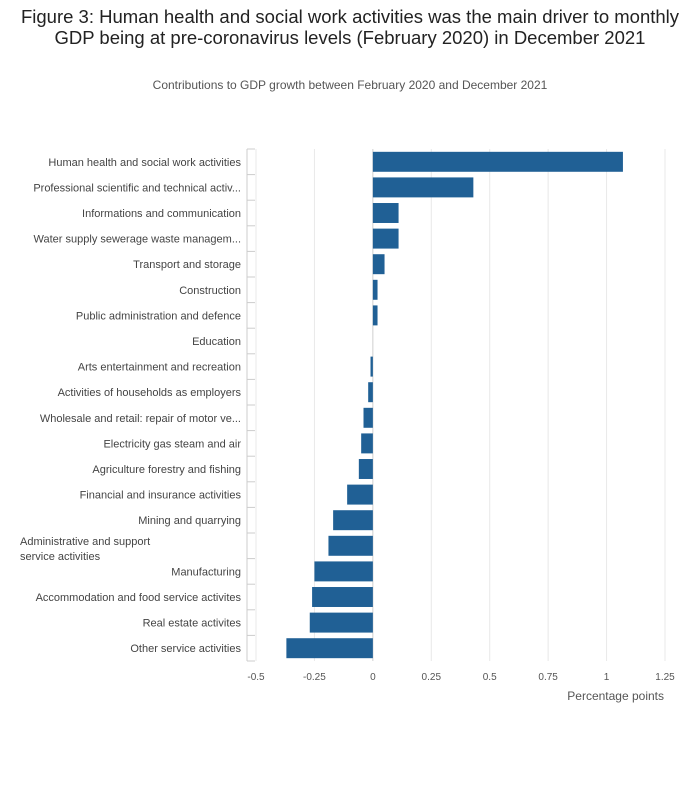 Image resolution: width=700 pixels, height=810 pixels. What do you see at coordinates (548, 677) in the screenshot?
I see `x-tick-label: 0.75` at bounding box center [548, 677].